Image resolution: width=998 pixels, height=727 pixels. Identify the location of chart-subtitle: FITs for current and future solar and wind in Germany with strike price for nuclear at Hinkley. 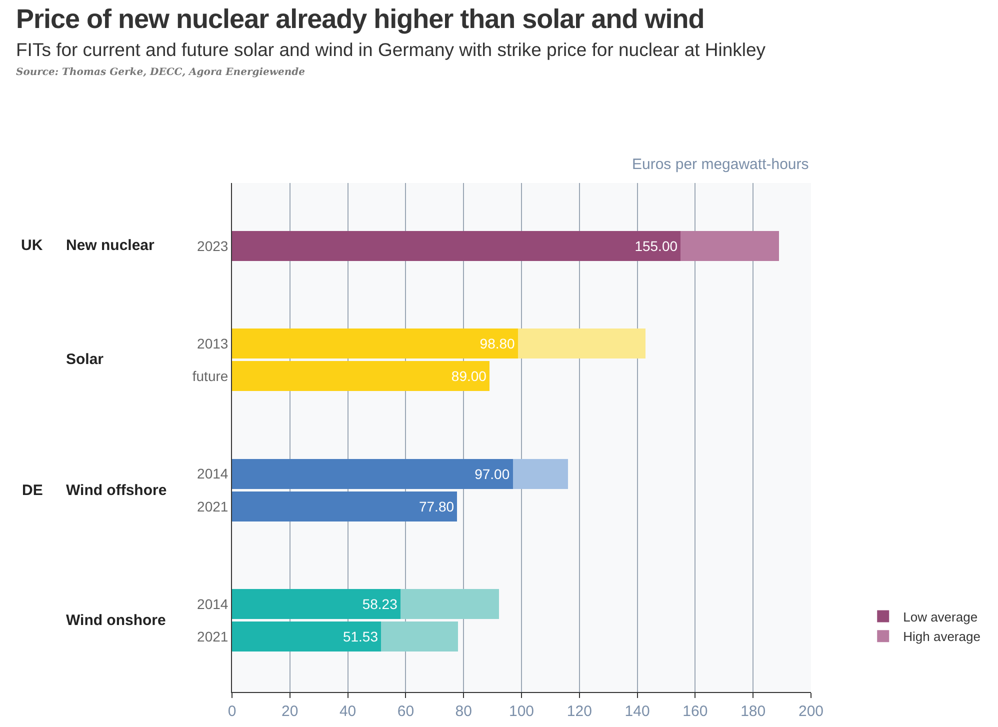
(391, 50).